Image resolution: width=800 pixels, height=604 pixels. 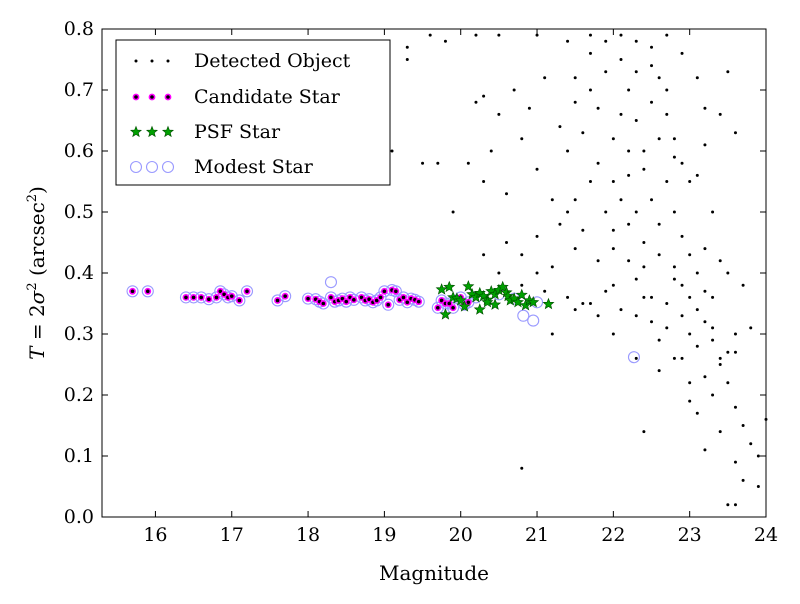 I want to click on legend-marker-small-circle, so click(x=152, y=97).